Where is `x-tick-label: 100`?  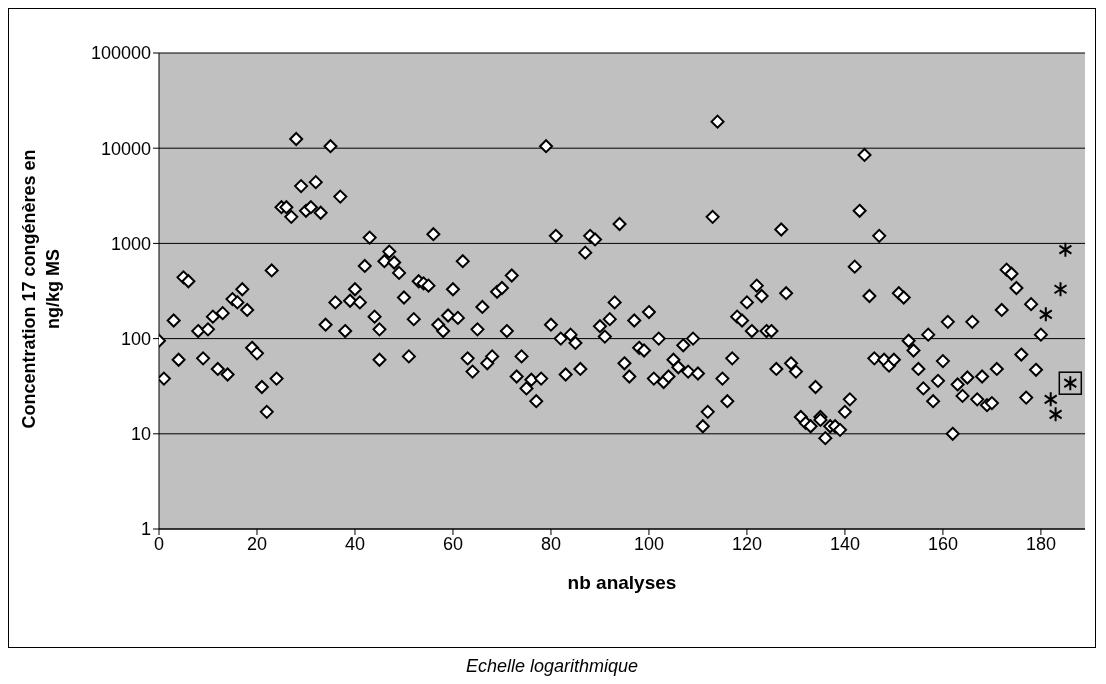 x-tick-label: 100 is located at coordinates (648, 543).